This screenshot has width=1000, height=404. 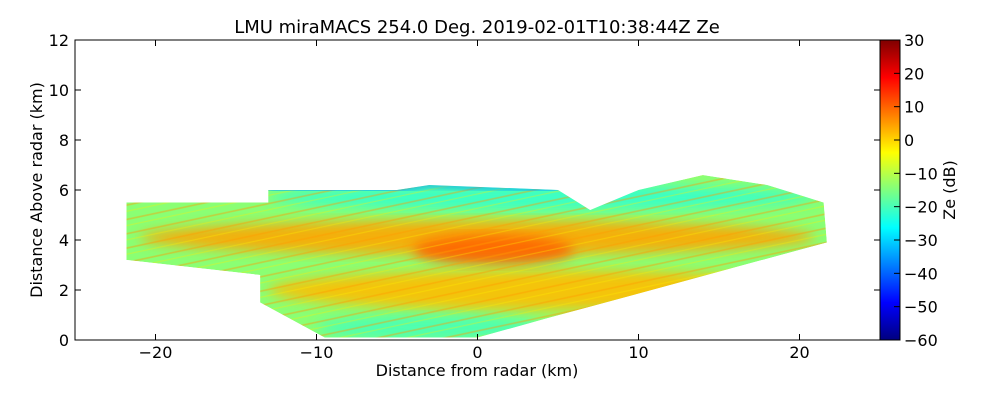 I want to click on cloud-top-fringe, so click(x=413, y=187).